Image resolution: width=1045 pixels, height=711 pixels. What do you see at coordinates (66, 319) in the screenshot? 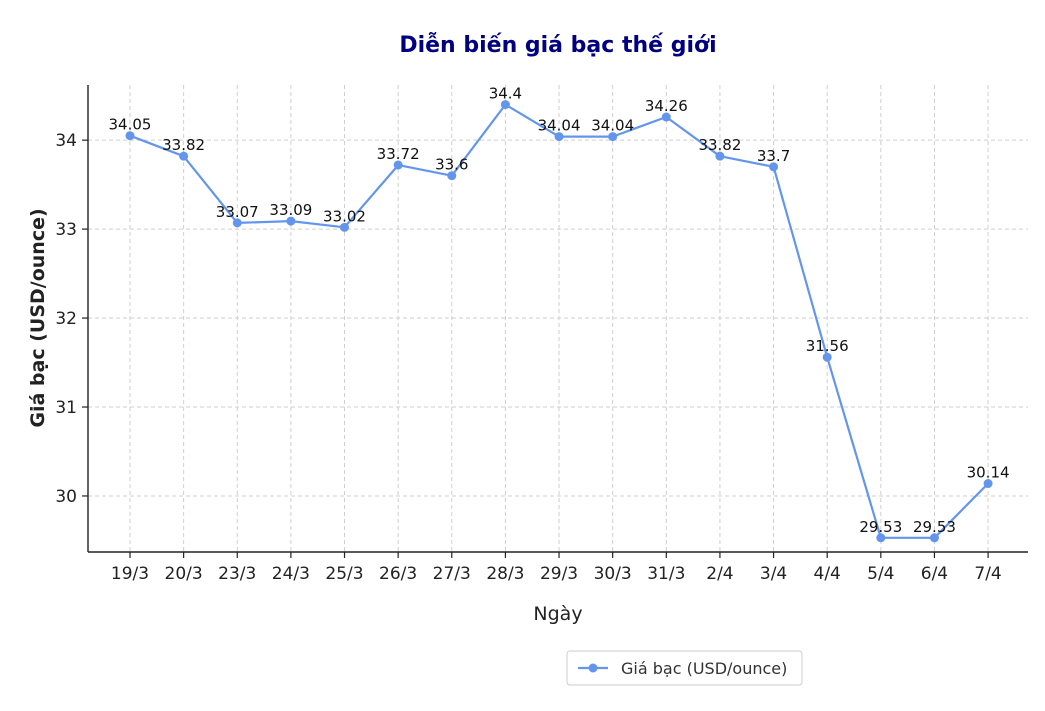
I see `y-tick-label: 32` at bounding box center [66, 319].